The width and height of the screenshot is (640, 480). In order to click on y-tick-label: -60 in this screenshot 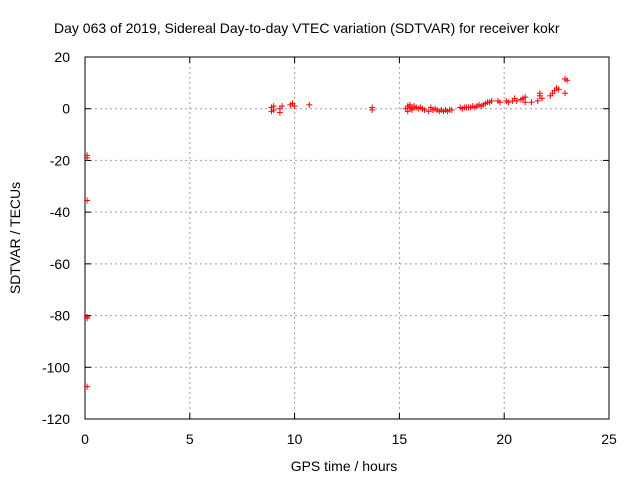, I will do `click(60, 264)`.